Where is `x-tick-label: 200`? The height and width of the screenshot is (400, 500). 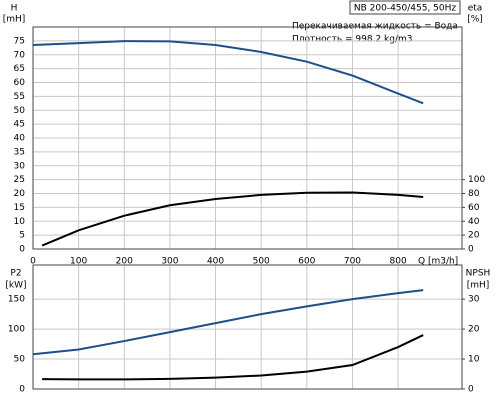 x-tick-label: 200 is located at coordinates (124, 262).